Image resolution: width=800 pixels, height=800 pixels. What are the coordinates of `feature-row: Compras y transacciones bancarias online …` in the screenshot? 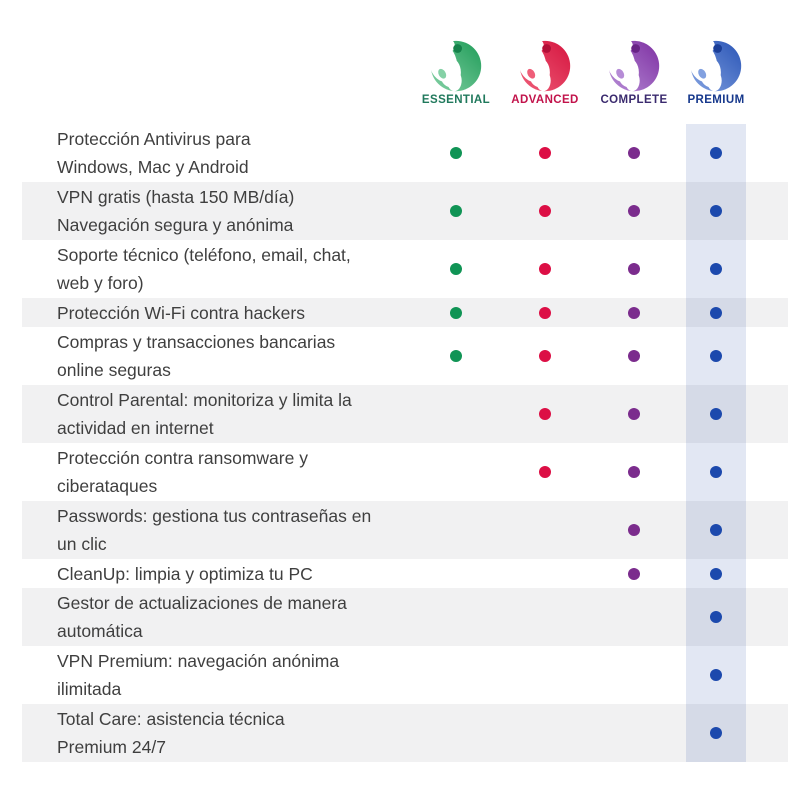 It's located at (405, 356).